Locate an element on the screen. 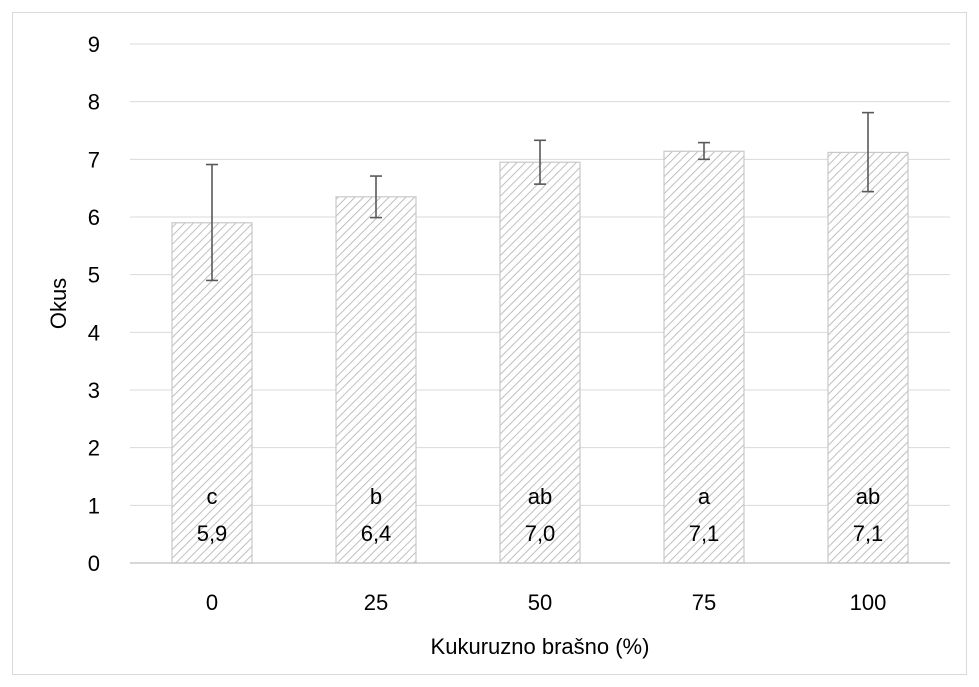  y-tick-label: 4 is located at coordinates (94, 332).